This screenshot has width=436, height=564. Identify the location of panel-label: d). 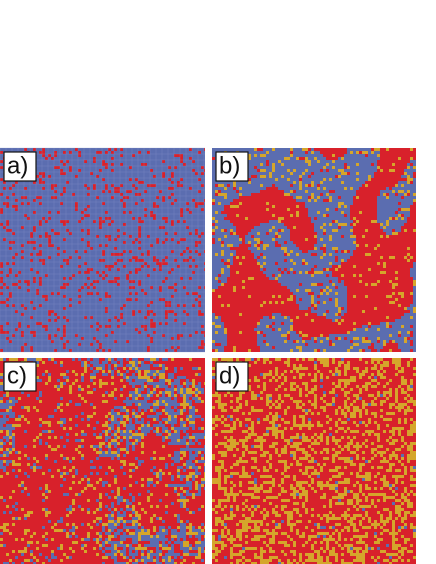
(229, 375).